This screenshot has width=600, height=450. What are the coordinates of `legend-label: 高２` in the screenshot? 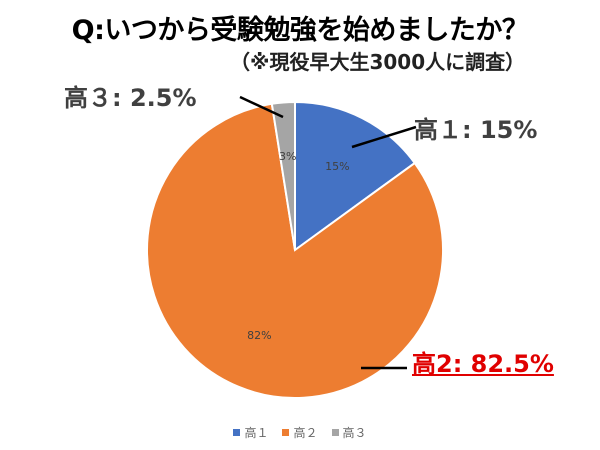 It's located at (305, 433).